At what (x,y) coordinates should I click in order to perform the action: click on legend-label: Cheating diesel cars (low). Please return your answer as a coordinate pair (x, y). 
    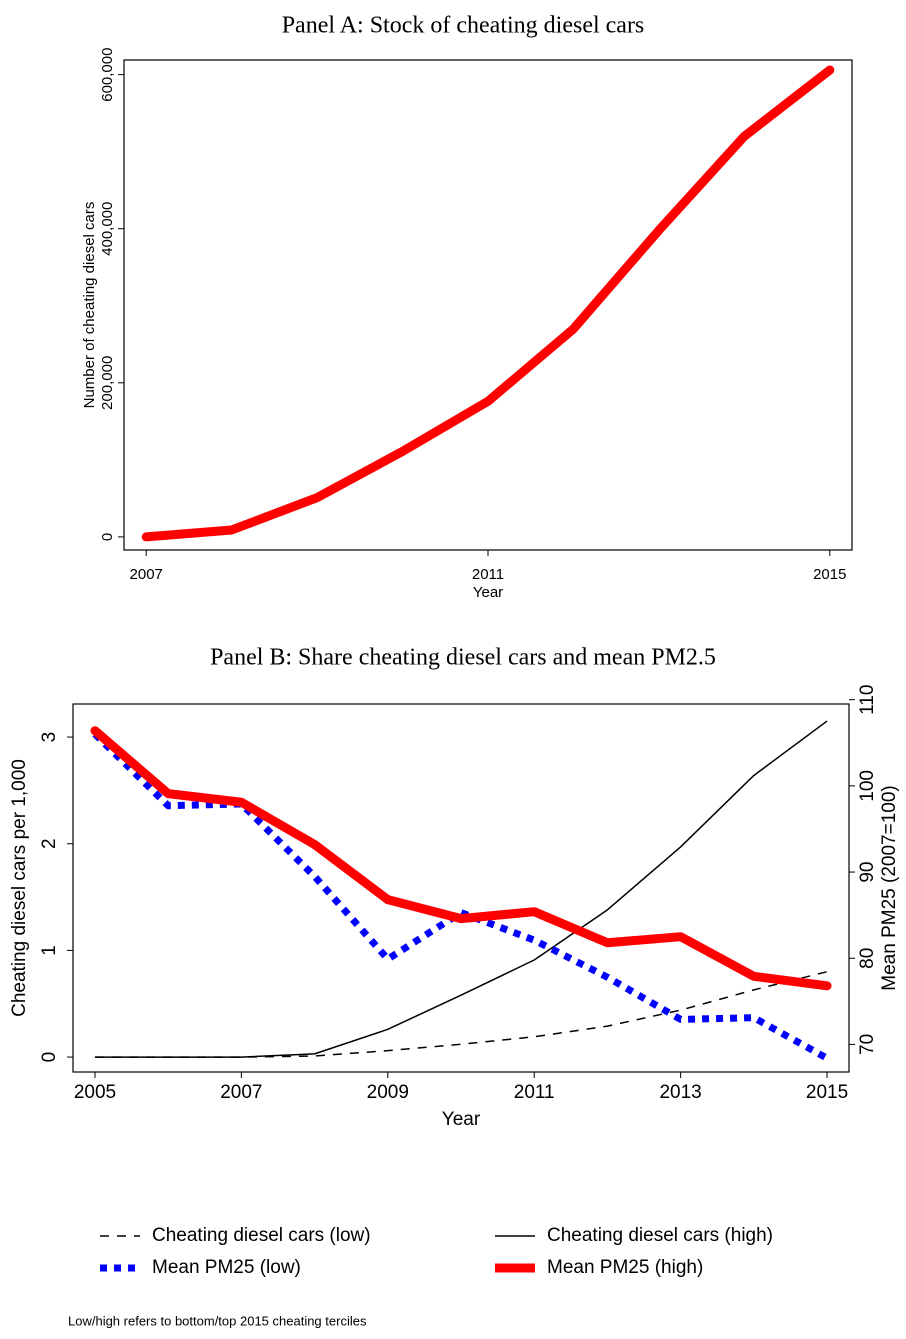
    Looking at the image, I should click on (261, 1235).